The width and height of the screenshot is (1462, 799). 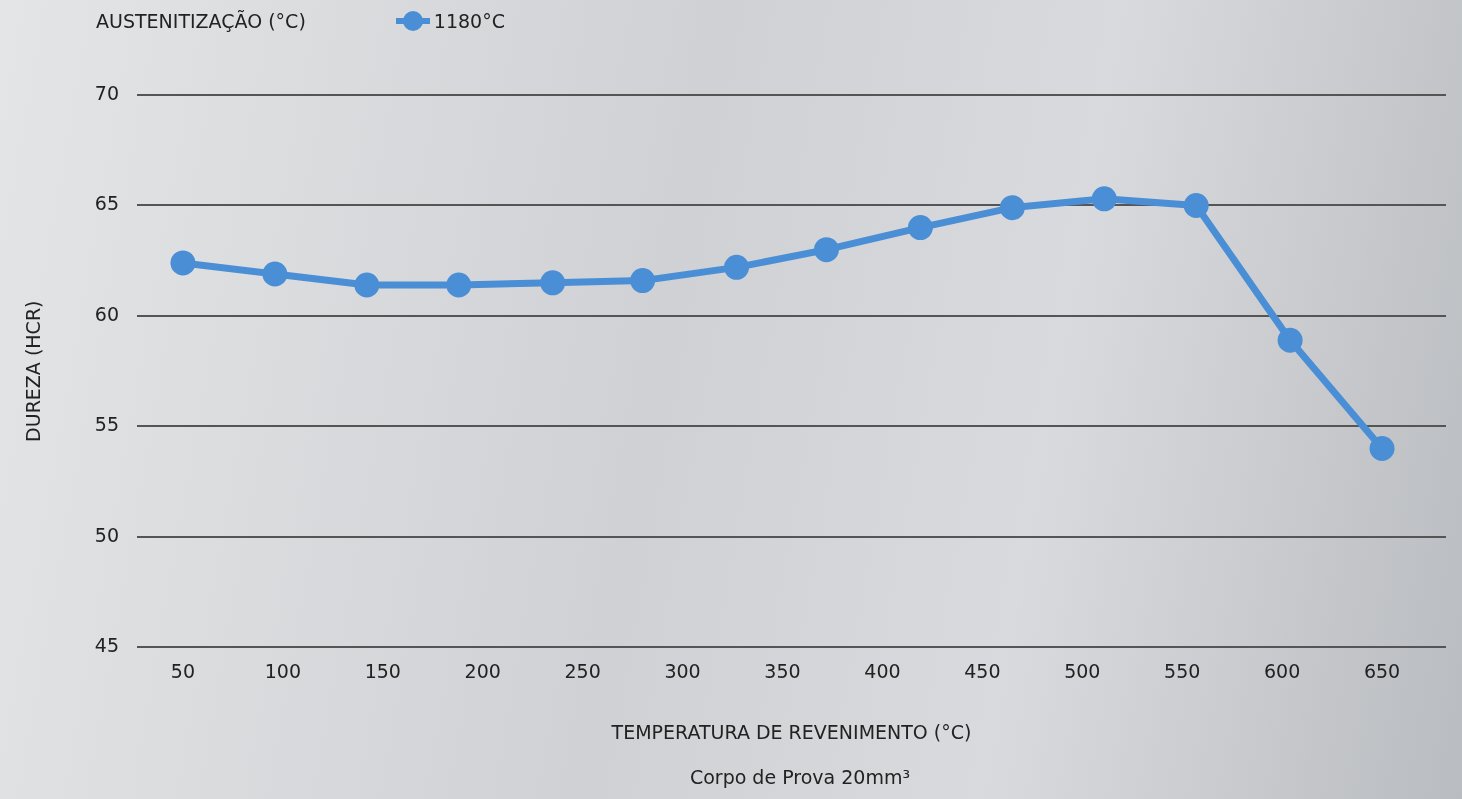 What do you see at coordinates (282, 670) in the screenshot?
I see `x-tick-label: 100` at bounding box center [282, 670].